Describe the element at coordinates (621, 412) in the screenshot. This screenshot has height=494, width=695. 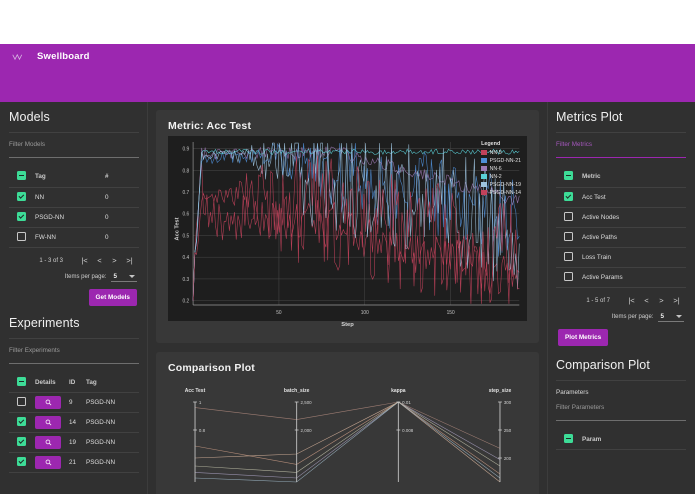
I see `filter-parameters-field: Filter Parameters` at that location.